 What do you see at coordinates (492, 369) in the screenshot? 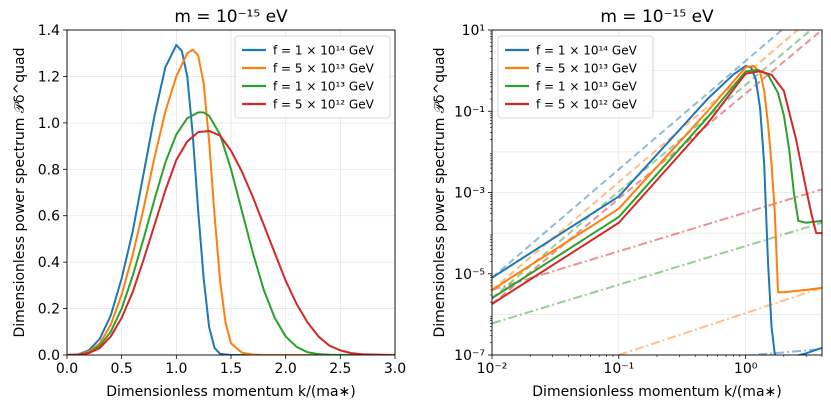
I see `x-tick-label: 10⁻²` at bounding box center [492, 369].